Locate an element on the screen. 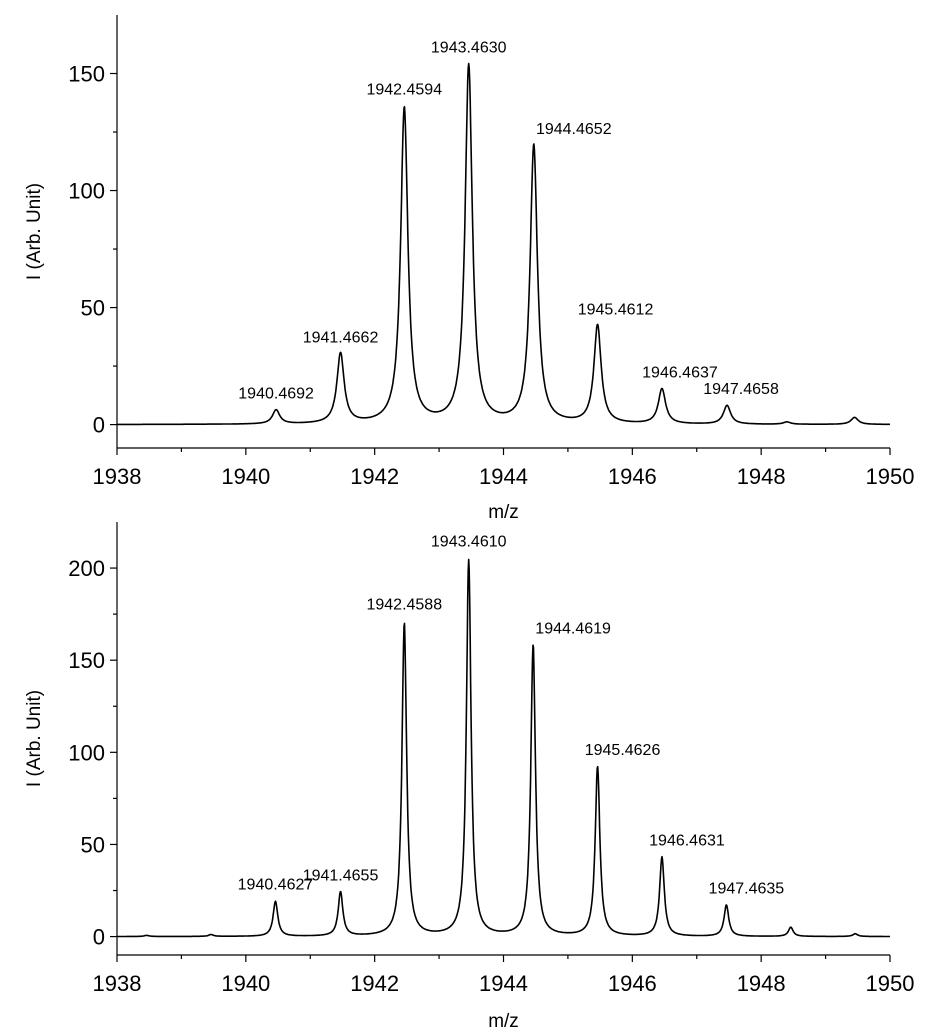  peak-label: 1944.4619 is located at coordinates (573, 628).